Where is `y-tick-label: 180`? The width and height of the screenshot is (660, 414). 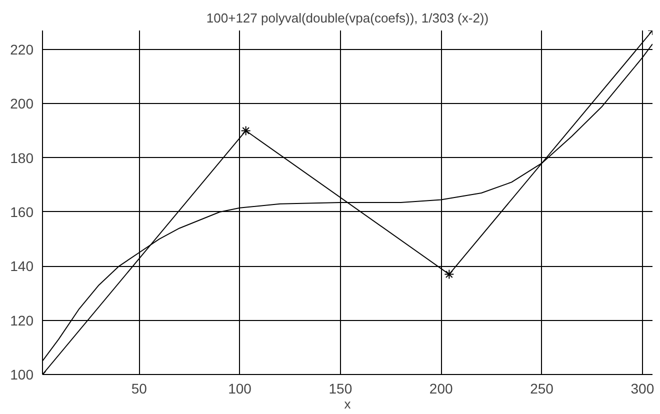
y-tick-label: 180 is located at coordinates (22, 158).